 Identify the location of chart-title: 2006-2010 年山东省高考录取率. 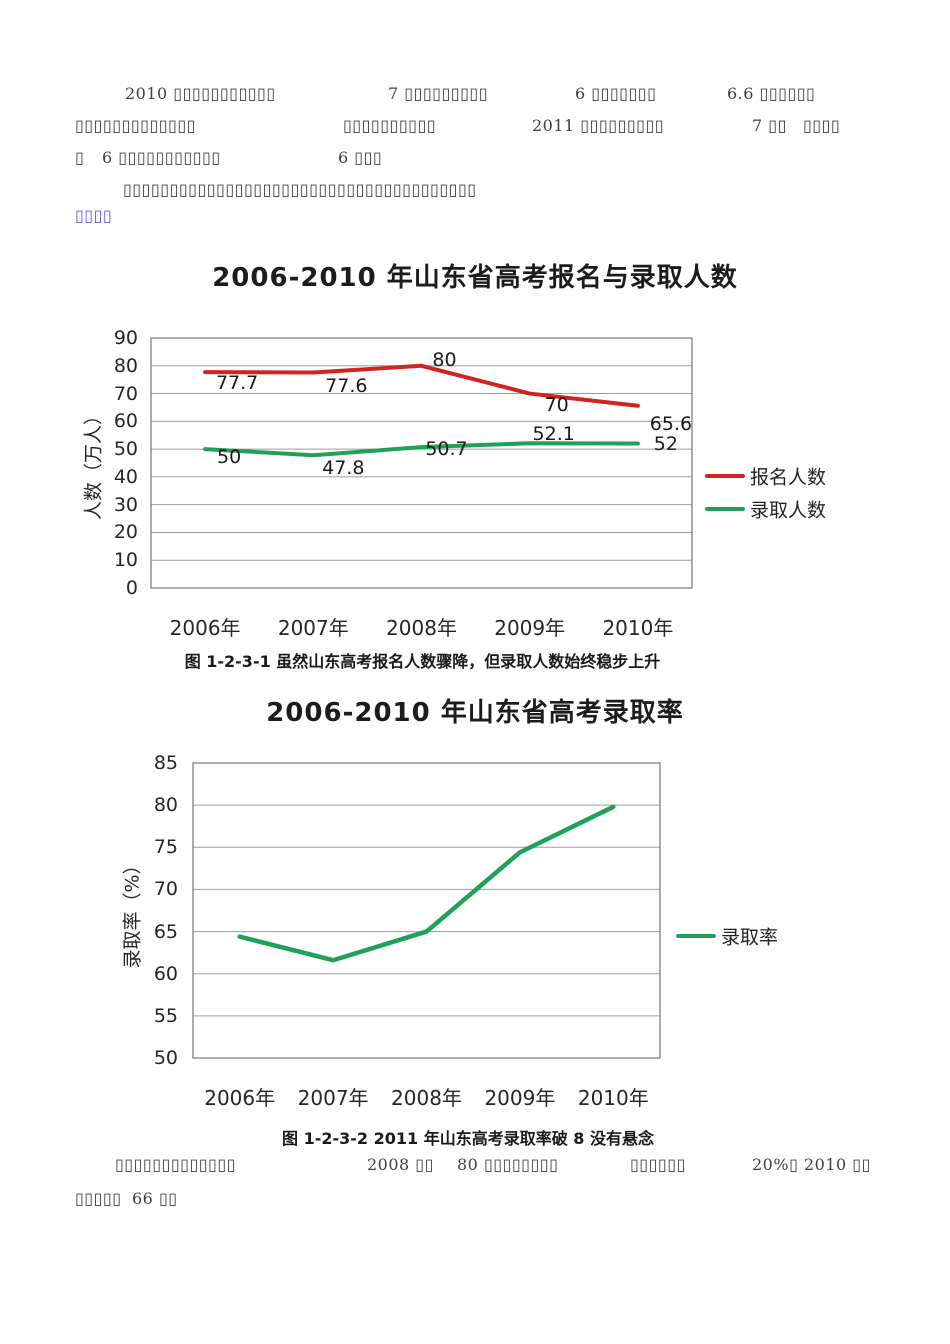
(475, 713).